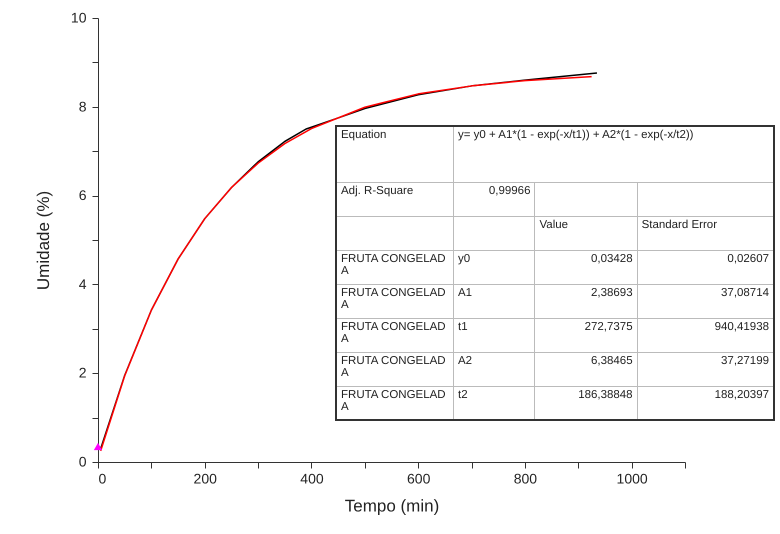  Describe the element at coordinates (494, 267) in the screenshot. I see `annotation: y0` at that location.